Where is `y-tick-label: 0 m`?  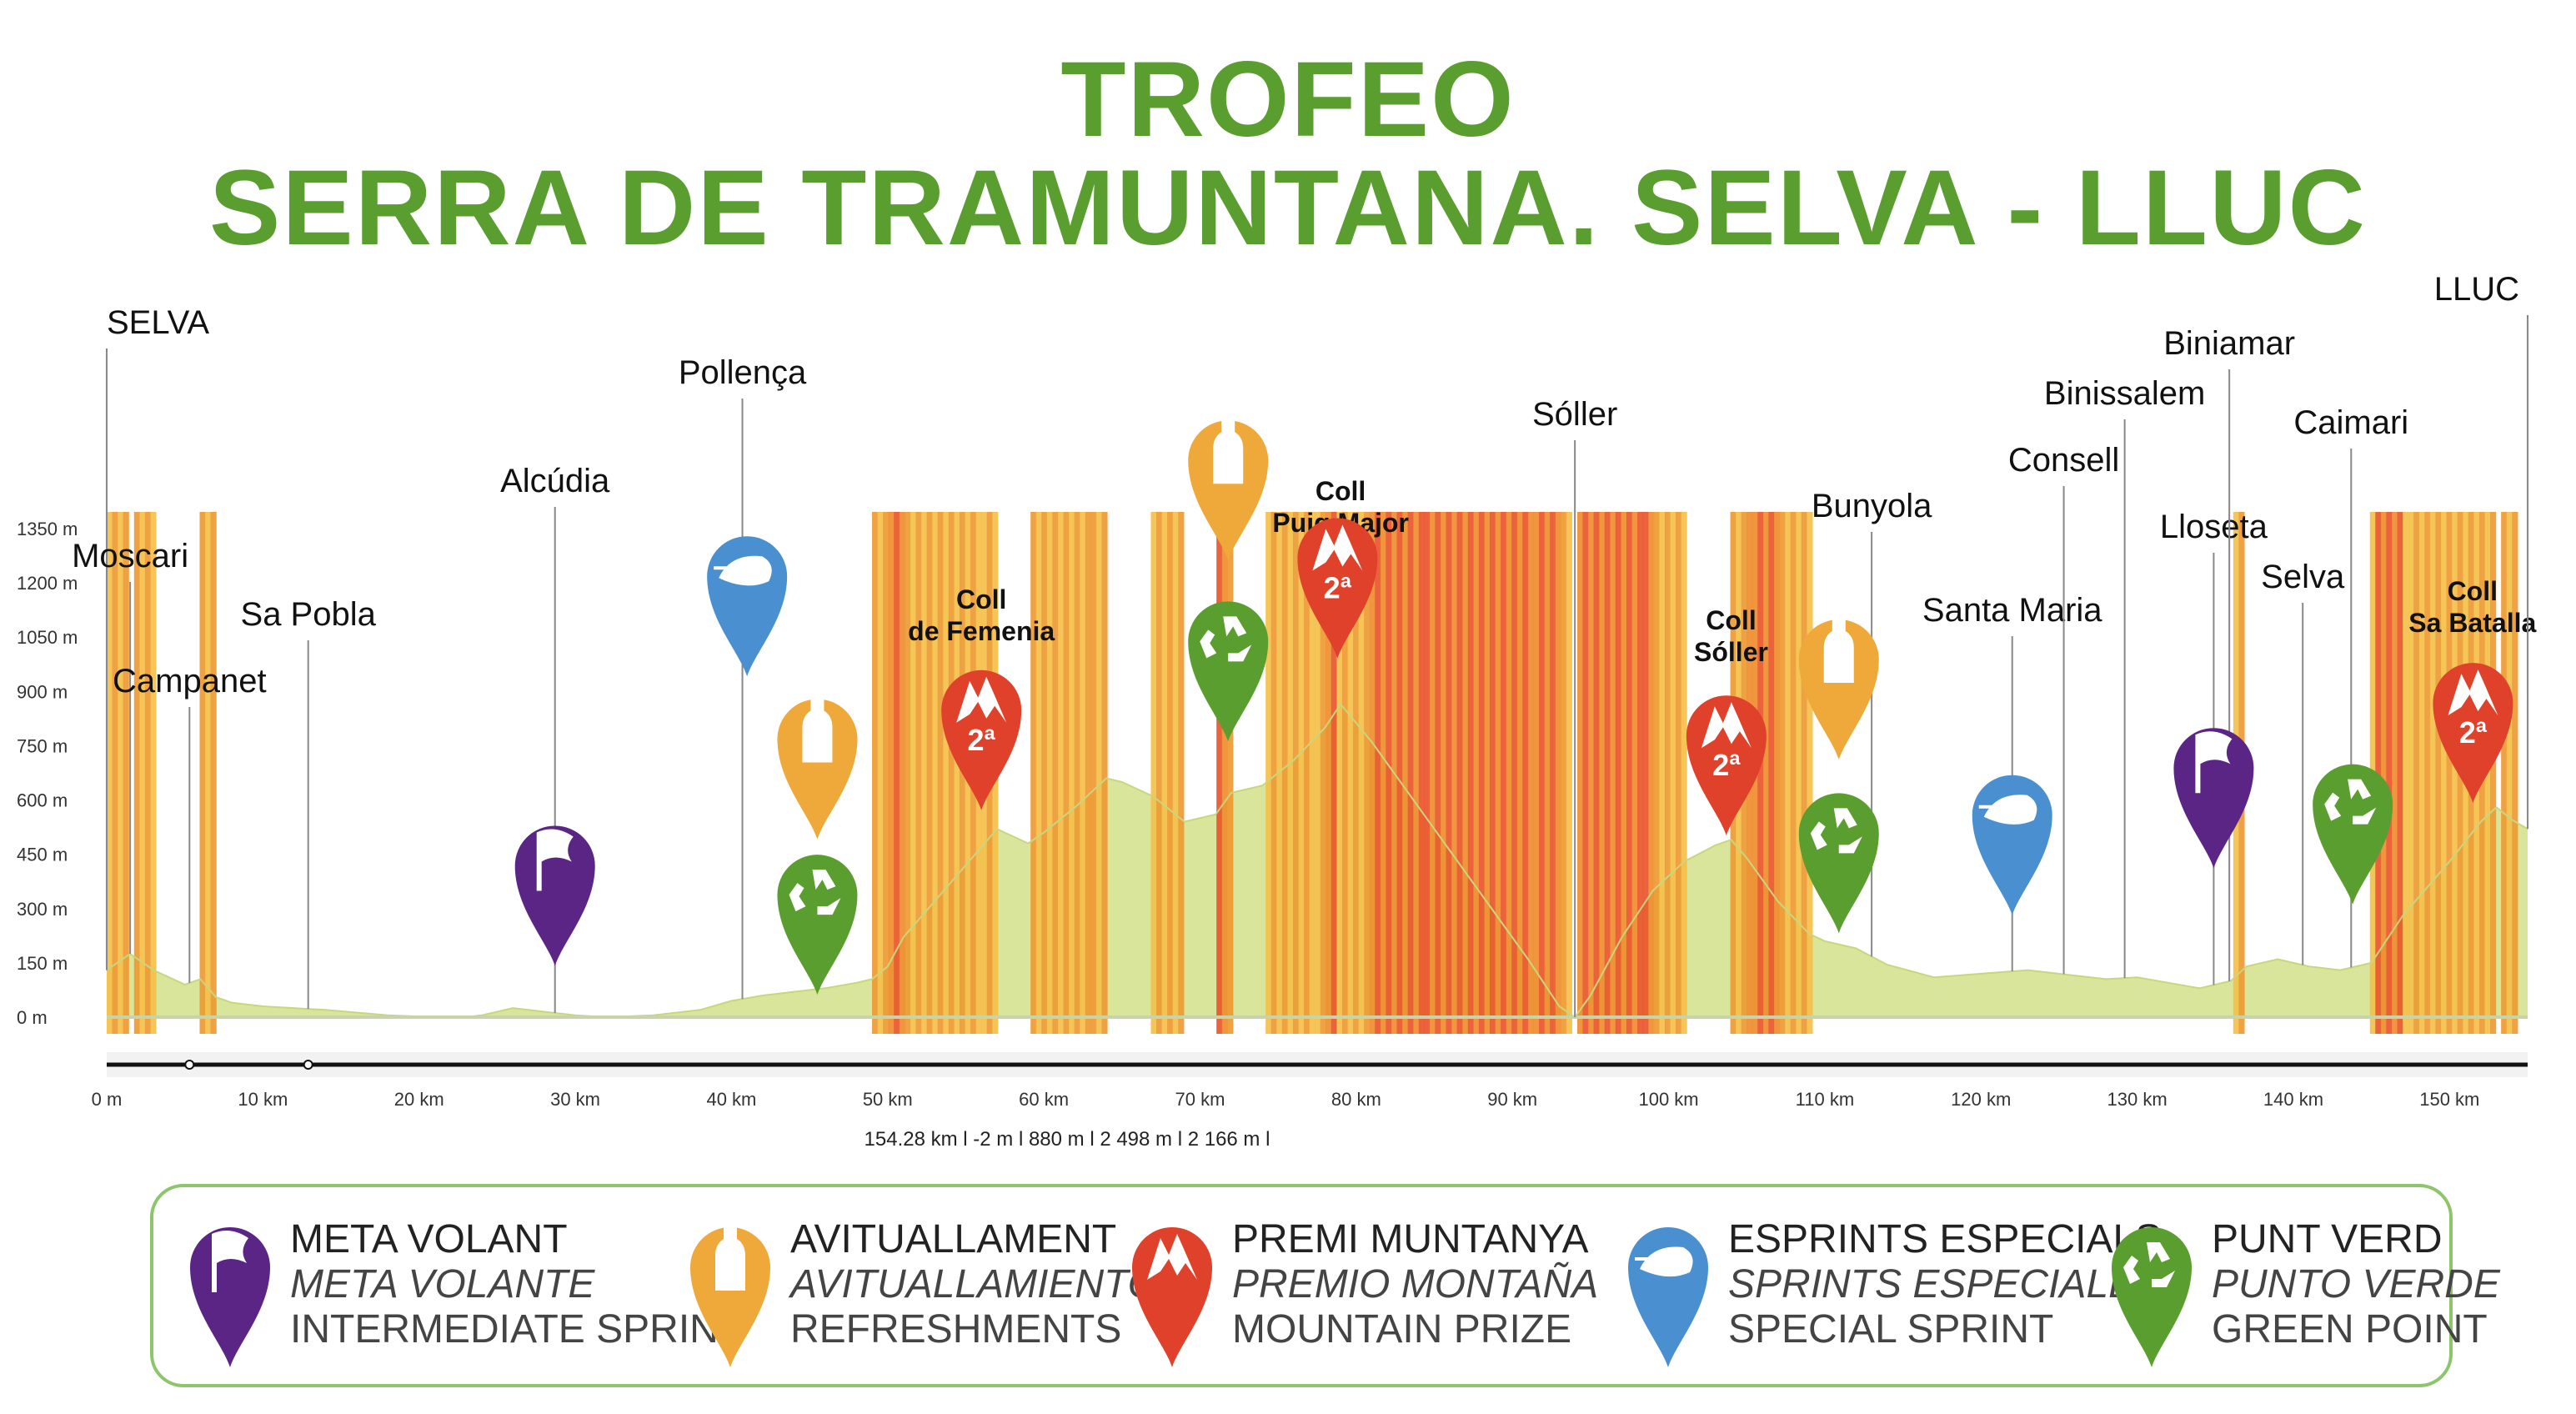 y-tick-label: 0 m is located at coordinates (32, 1017).